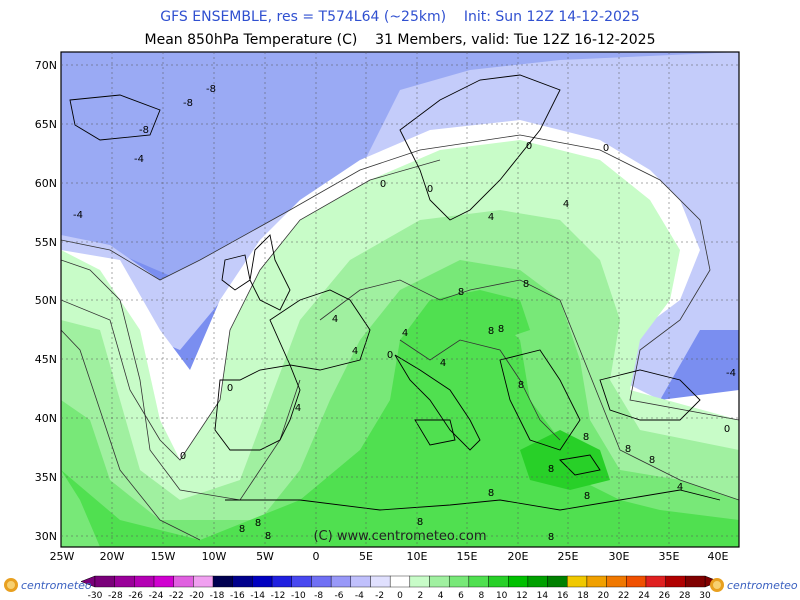 This screenshot has height=600, width=800. I want to click on lat-label: 60N, so click(46, 183).